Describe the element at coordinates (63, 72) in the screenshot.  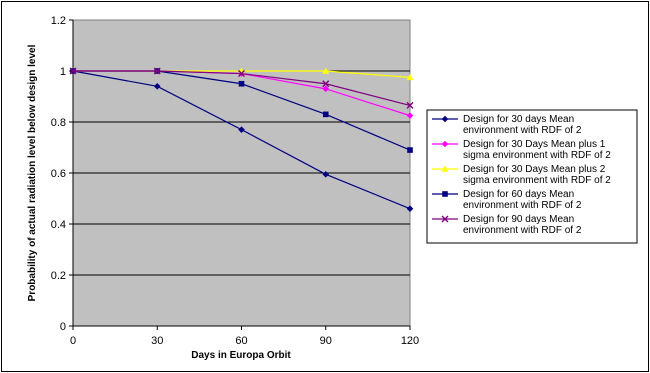
I see `y-tick-label: 1` at that location.